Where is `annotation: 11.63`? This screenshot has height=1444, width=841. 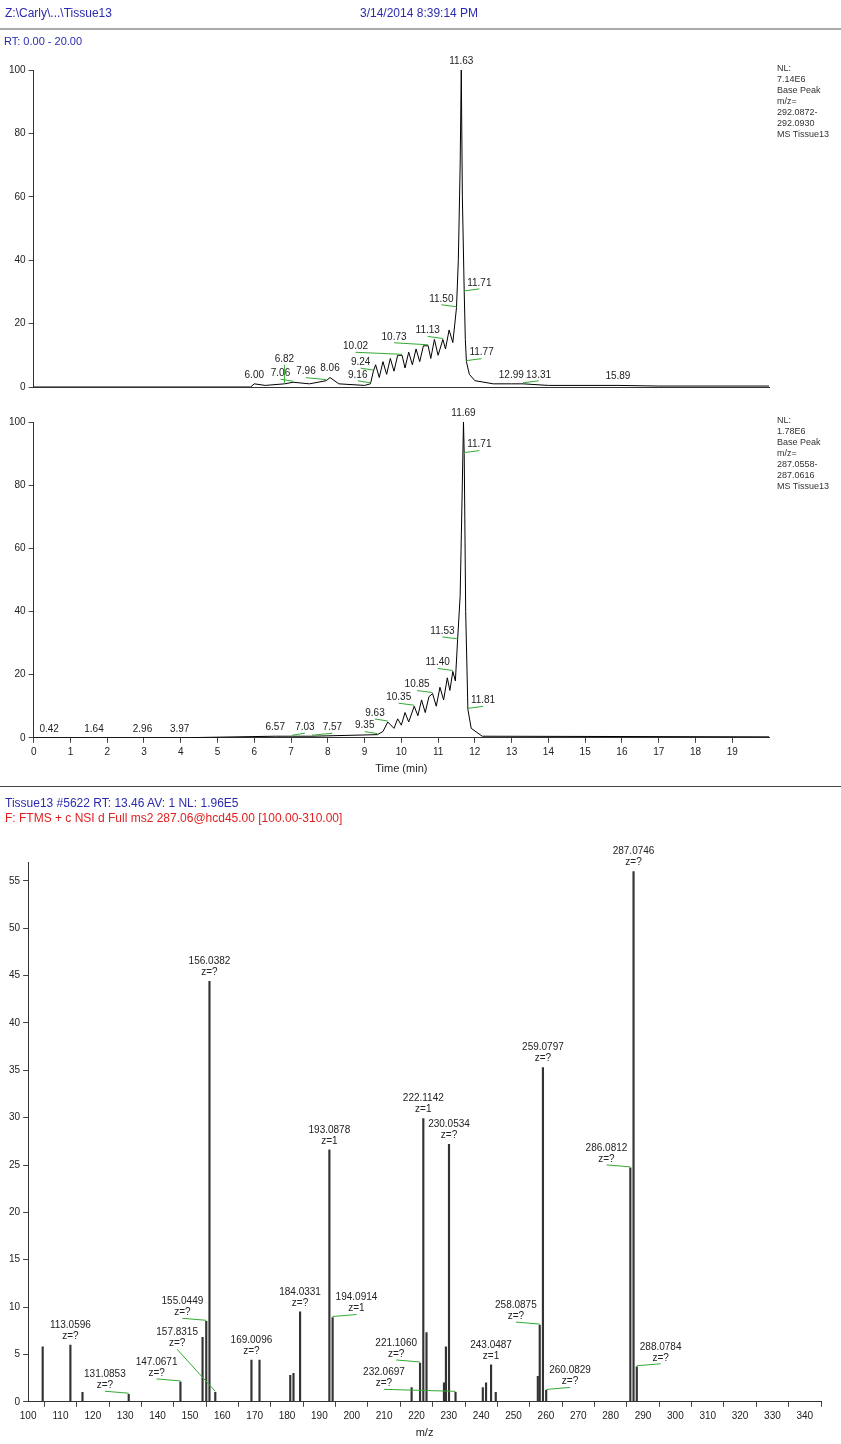 annotation: 11.63 is located at coordinates (461, 60).